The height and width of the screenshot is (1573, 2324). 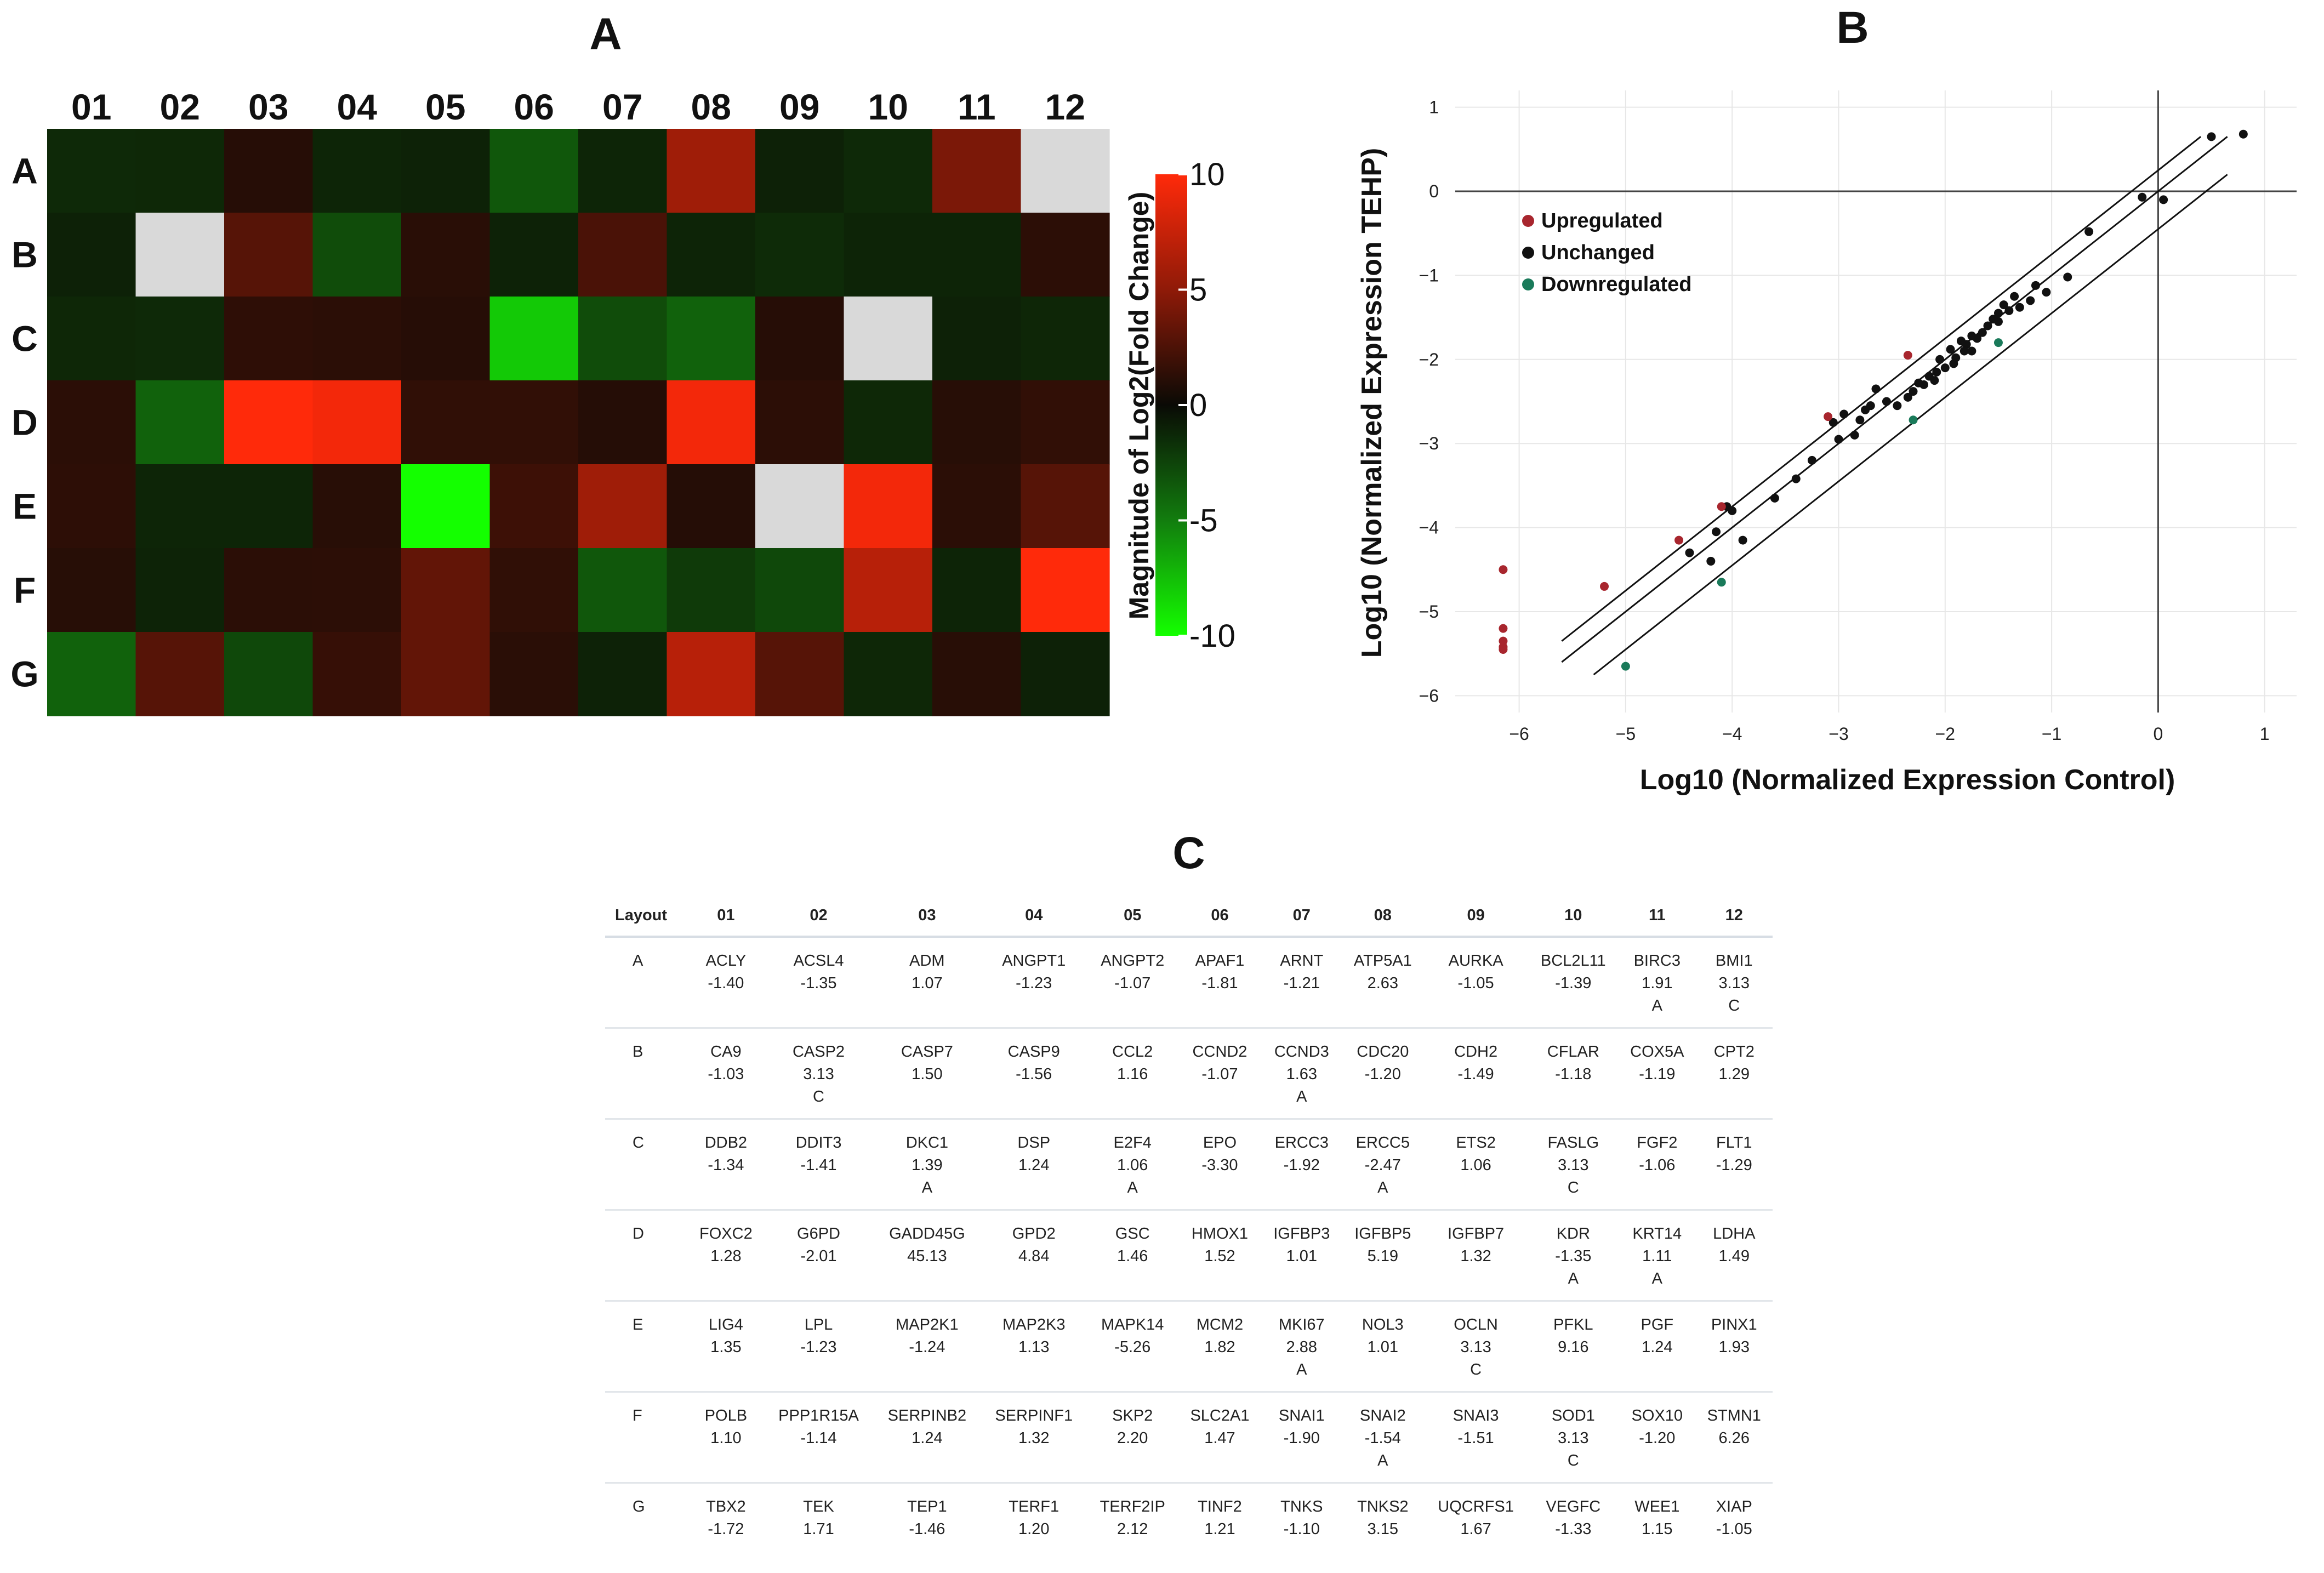 What do you see at coordinates (1301, 1052) in the screenshot?
I see `gene-name: CCND3` at bounding box center [1301, 1052].